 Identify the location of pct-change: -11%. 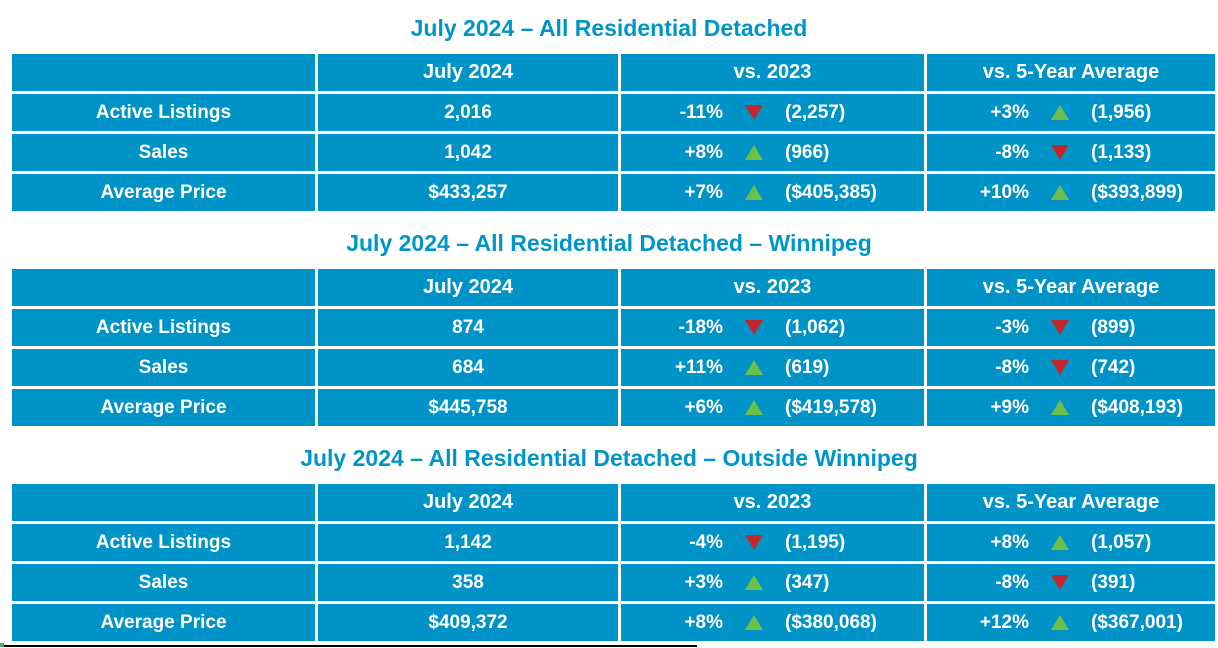
(701, 112).